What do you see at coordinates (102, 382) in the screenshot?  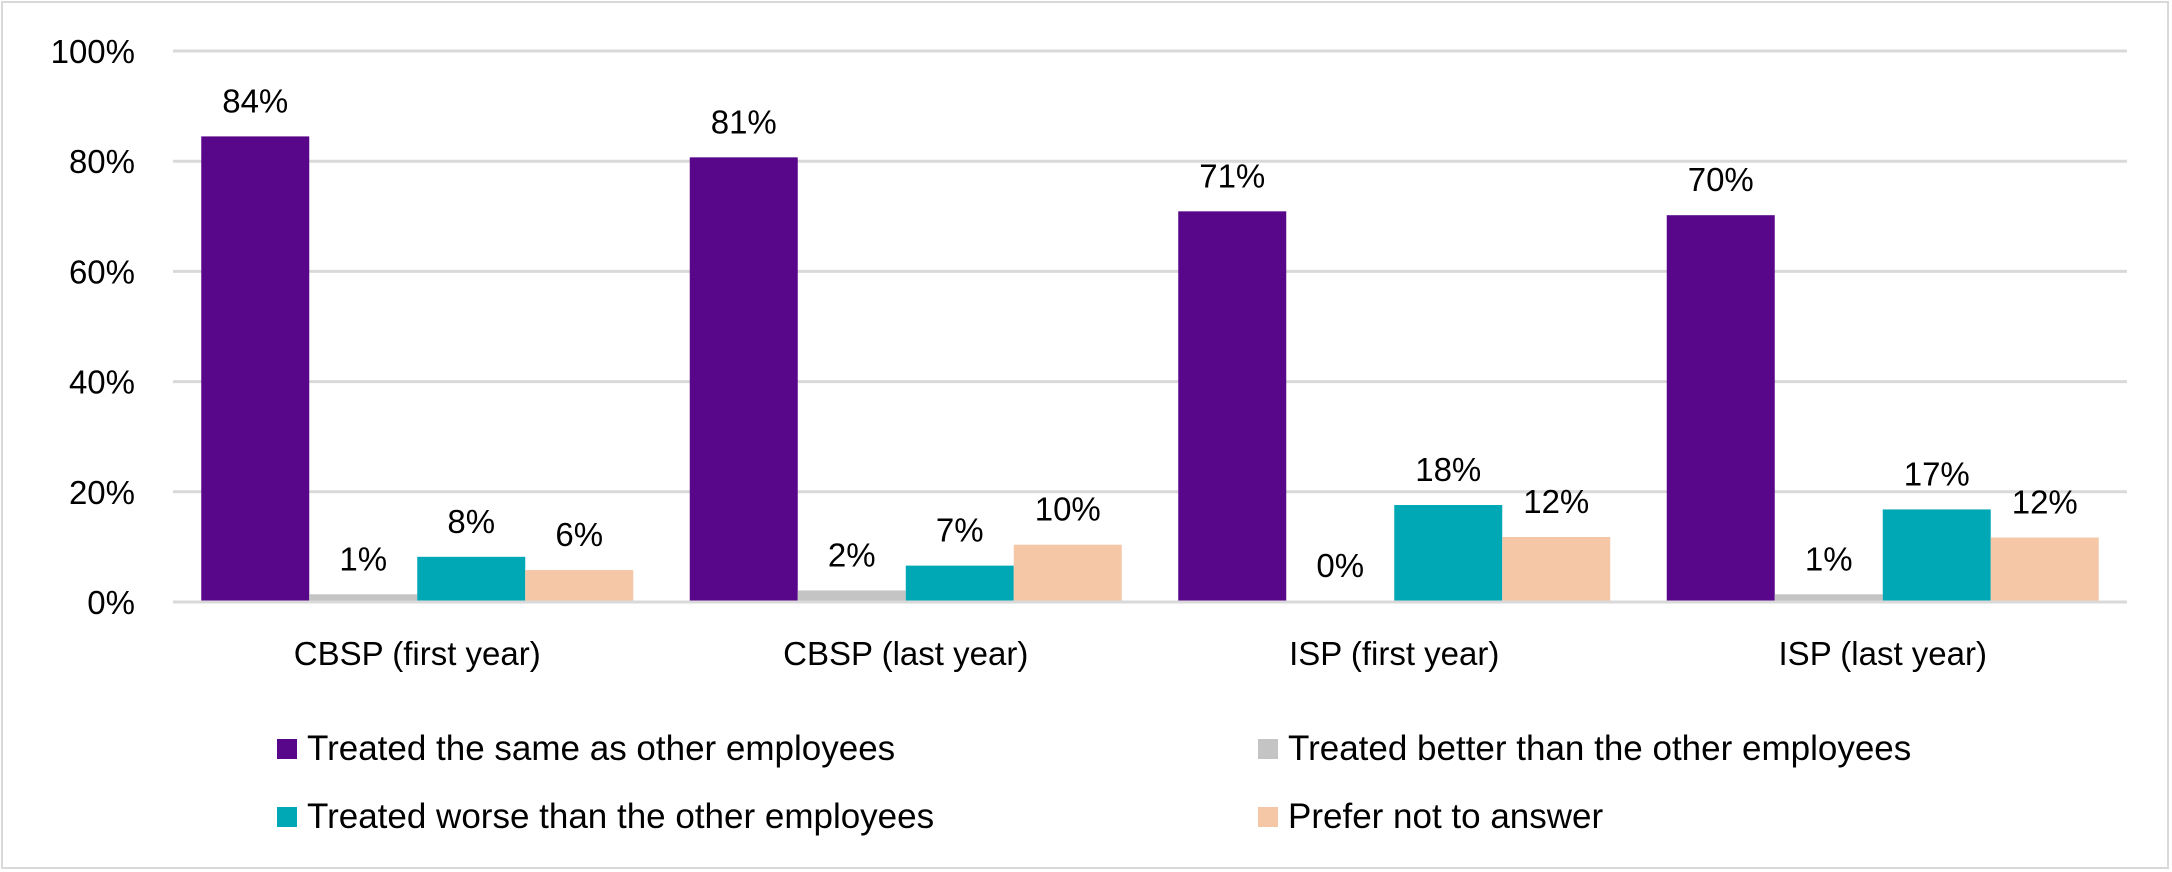 I see `y-tick-label: 40%` at bounding box center [102, 382].